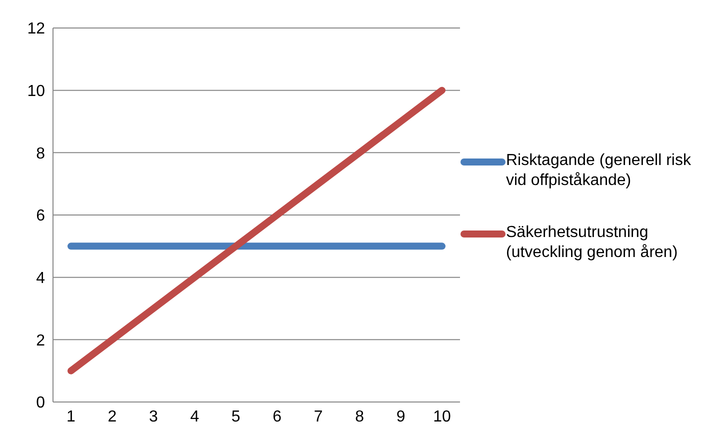  I want to click on y-tick-label: 8, so click(41, 153).